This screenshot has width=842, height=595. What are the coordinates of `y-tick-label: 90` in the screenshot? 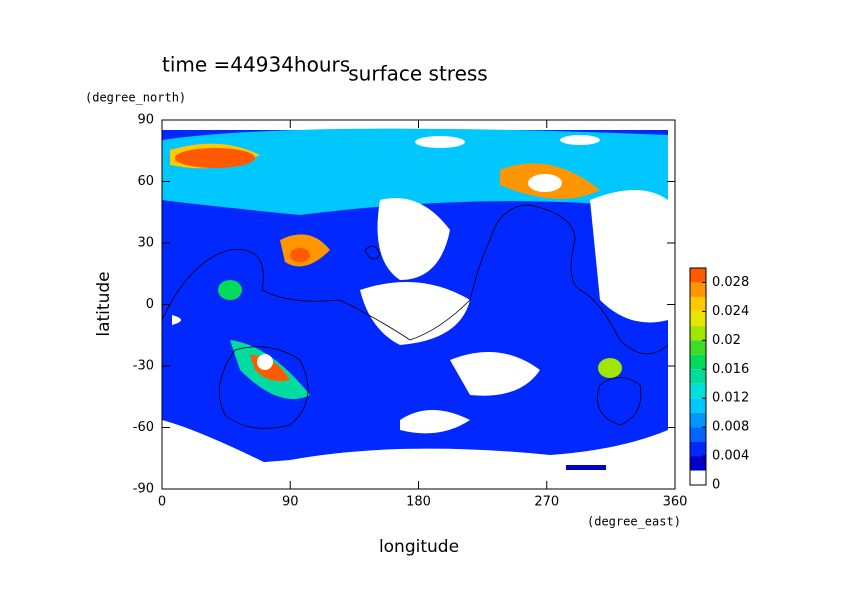 It's located at (145, 120).